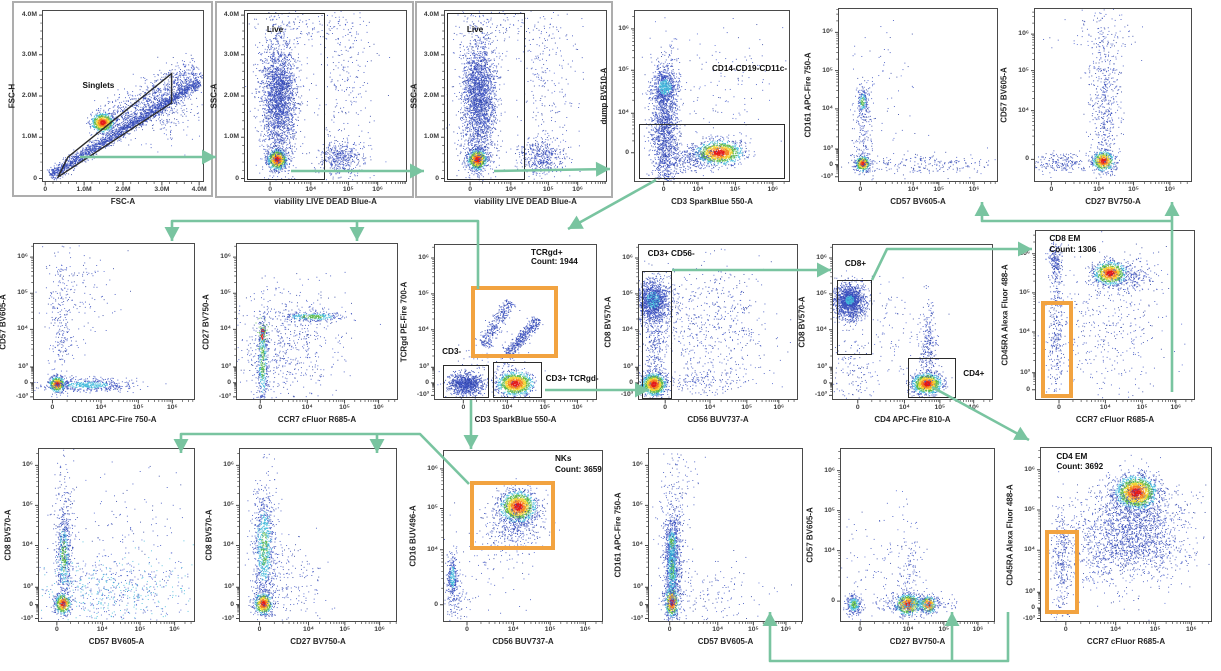 Image resolution: width=1221 pixels, height=671 pixels. I want to click on x-axis-label: CCR7 cFluor R685-A, so click(317, 419).